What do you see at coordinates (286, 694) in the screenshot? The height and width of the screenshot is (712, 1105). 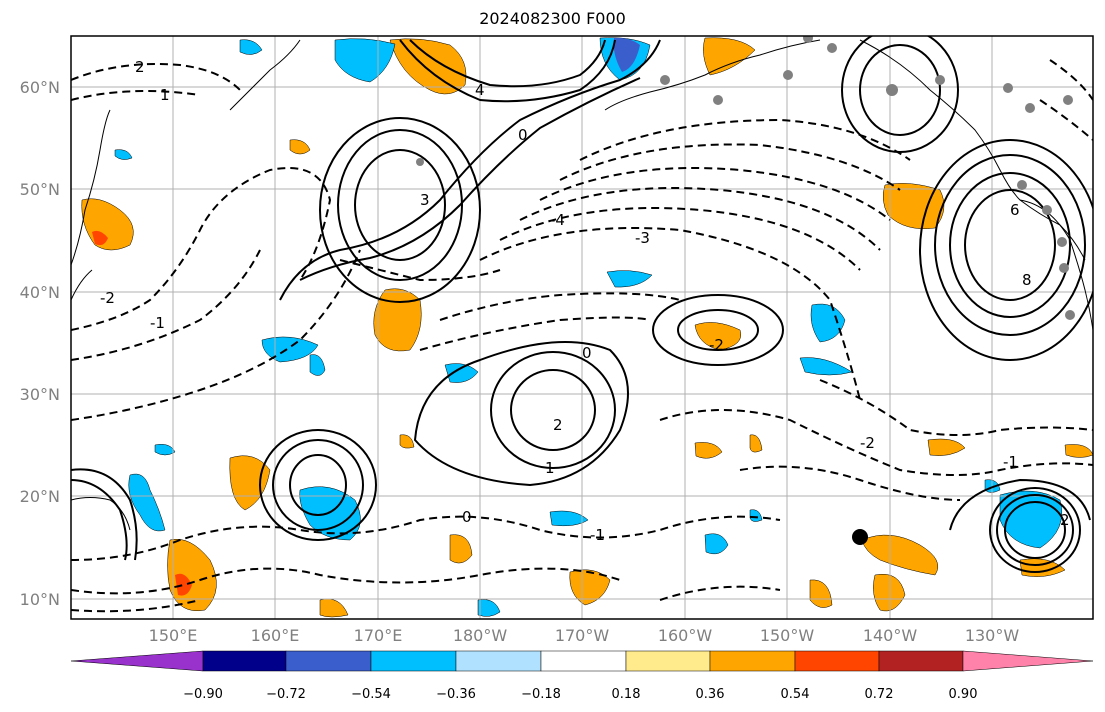 I see `colorbar-tick-label: −0.72` at bounding box center [286, 694].